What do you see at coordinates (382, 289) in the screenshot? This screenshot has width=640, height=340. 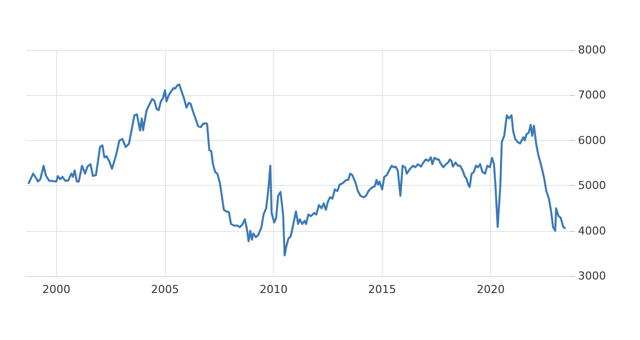 I see `x-tick-label: 2015` at bounding box center [382, 289].